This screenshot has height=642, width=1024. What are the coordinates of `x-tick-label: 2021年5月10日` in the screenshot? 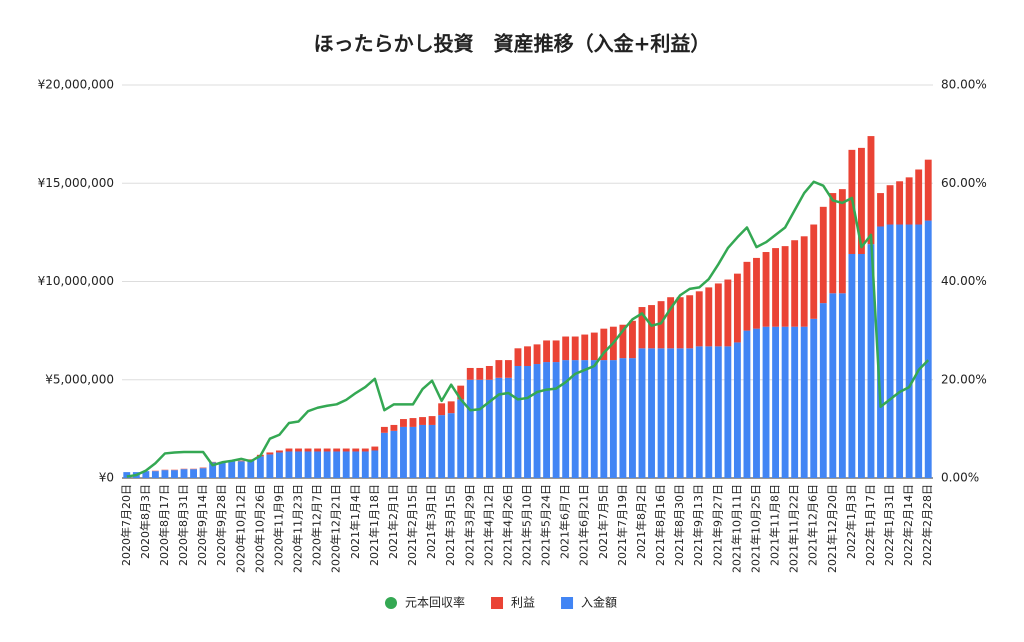 It's located at (527, 525).